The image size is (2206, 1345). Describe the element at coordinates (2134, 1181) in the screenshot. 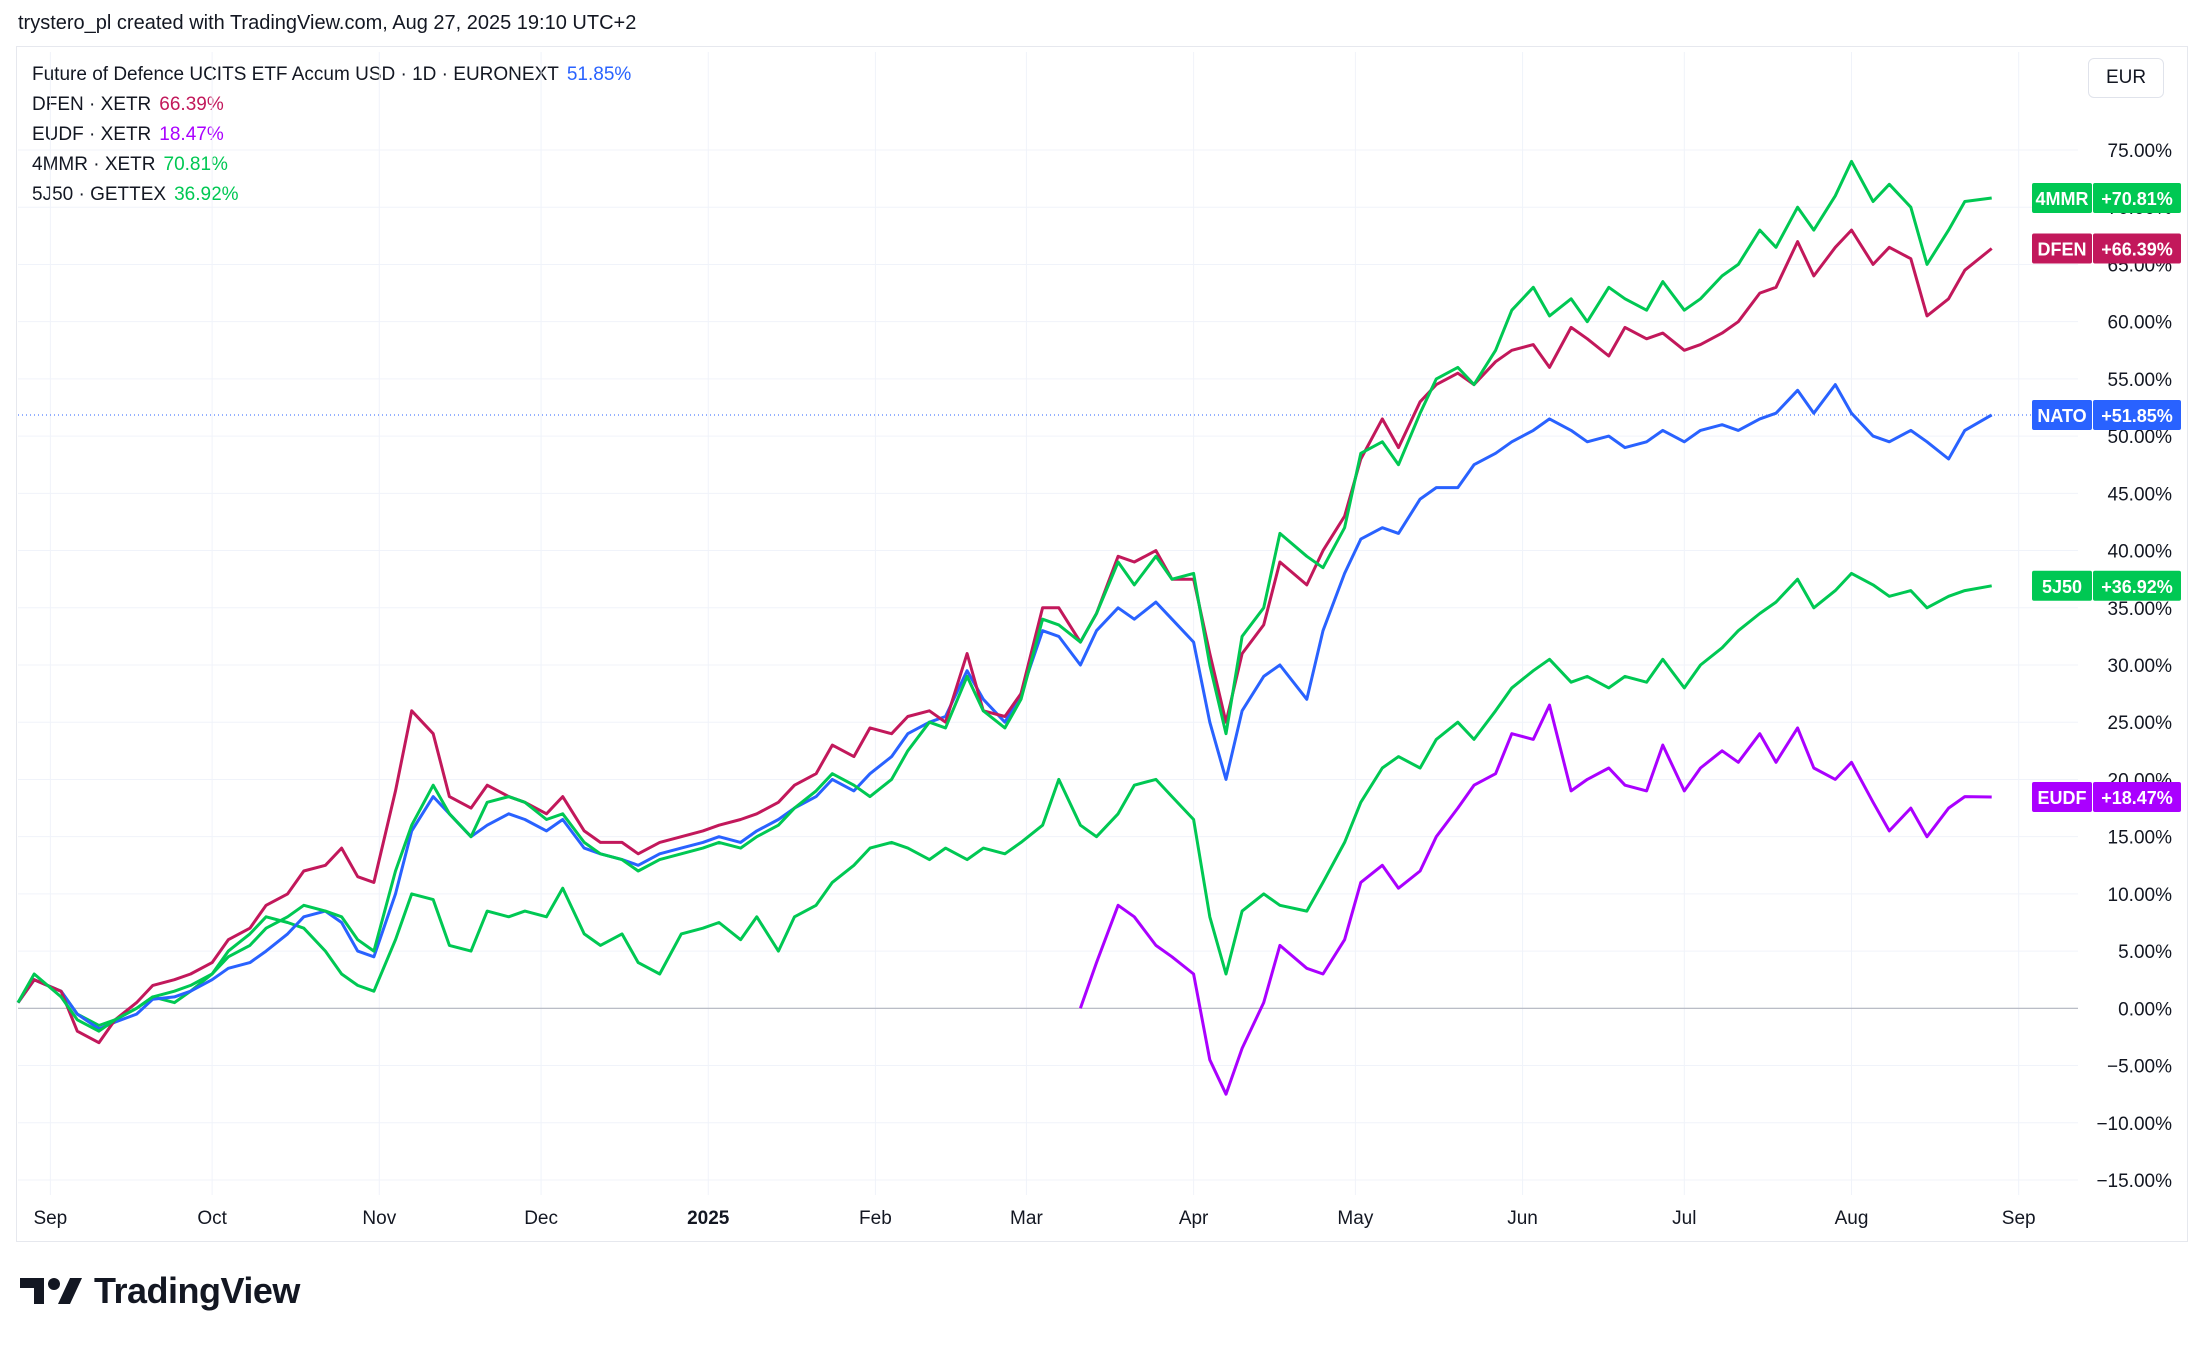

I see `y-tick-label: −15.00%` at that location.